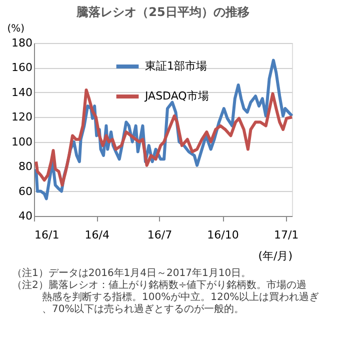 The width and height of the screenshot is (360, 338). Describe the element at coordinates (25, 167) in the screenshot. I see `y-tick-label: 80` at that location.